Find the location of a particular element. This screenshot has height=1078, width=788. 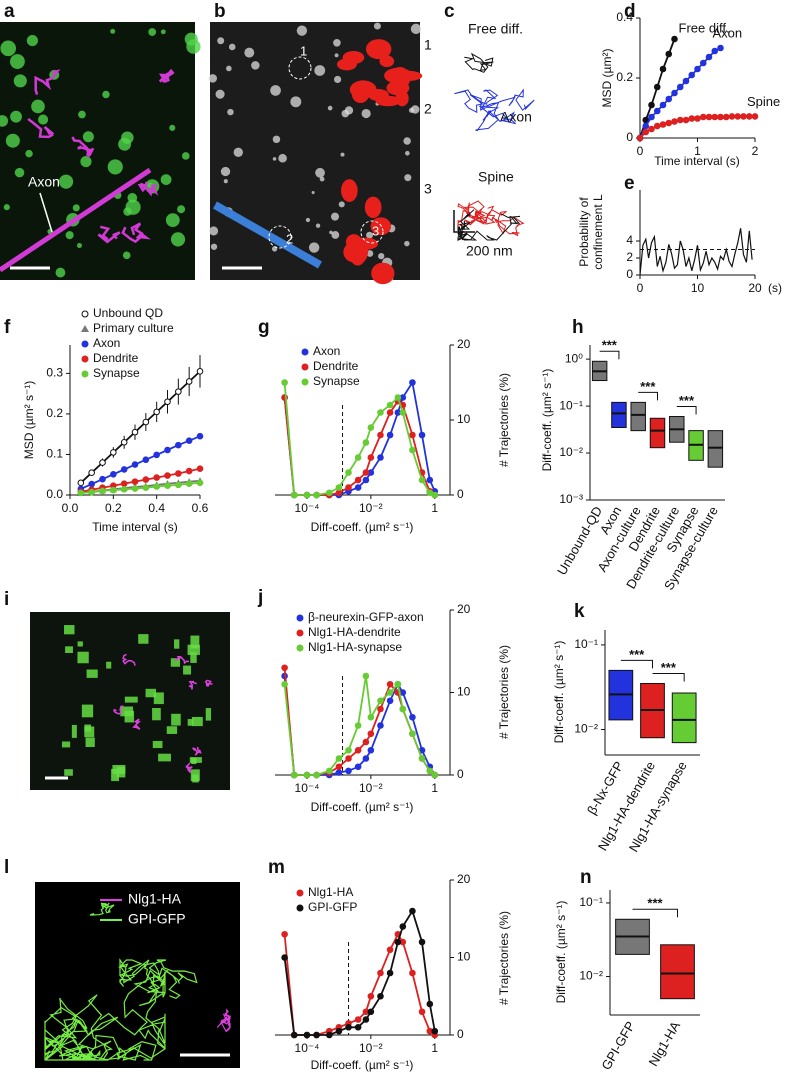

legend-label: Axon is located at coordinates (106, 343).